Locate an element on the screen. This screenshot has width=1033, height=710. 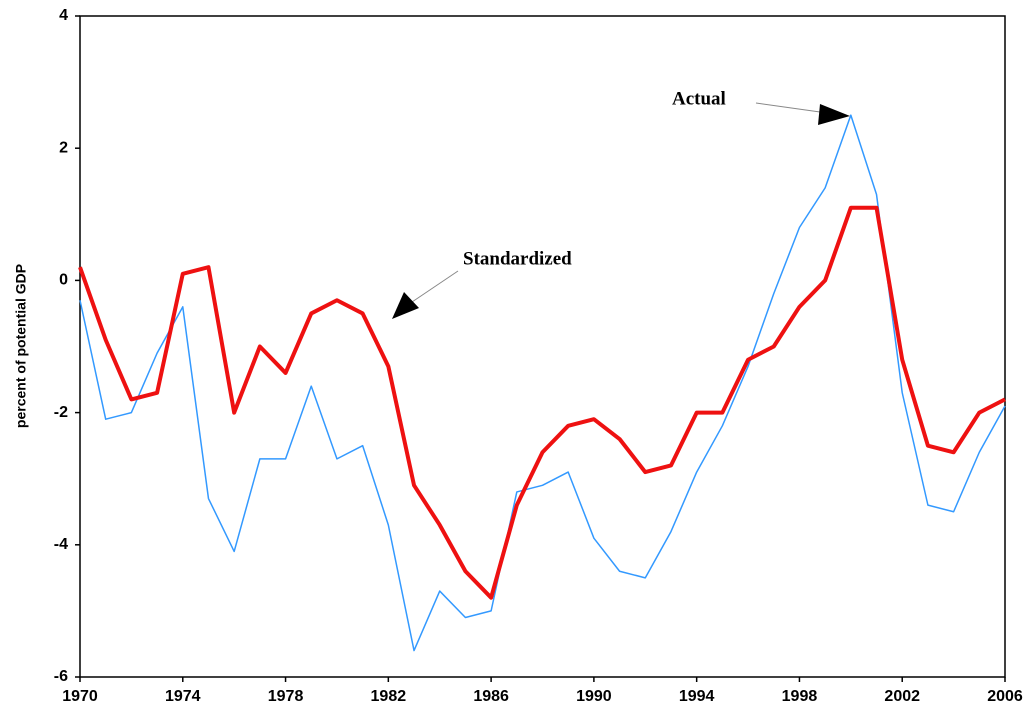
x-tick-label: 1994 is located at coordinates (697, 696).